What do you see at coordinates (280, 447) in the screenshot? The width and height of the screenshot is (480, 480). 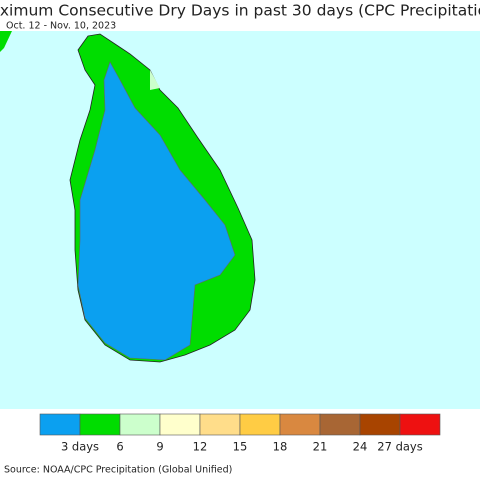 I see `legend-label: 18` at bounding box center [280, 447].